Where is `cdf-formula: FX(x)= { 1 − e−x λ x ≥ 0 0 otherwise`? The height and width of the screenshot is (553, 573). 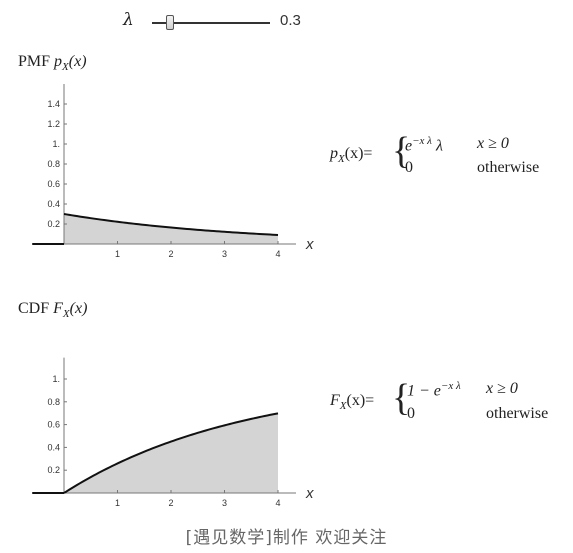
cdf-formula: FX(x)= { 1 − e−x λ x ≥ 0 0 otherwise is located at coordinates (450, 403).